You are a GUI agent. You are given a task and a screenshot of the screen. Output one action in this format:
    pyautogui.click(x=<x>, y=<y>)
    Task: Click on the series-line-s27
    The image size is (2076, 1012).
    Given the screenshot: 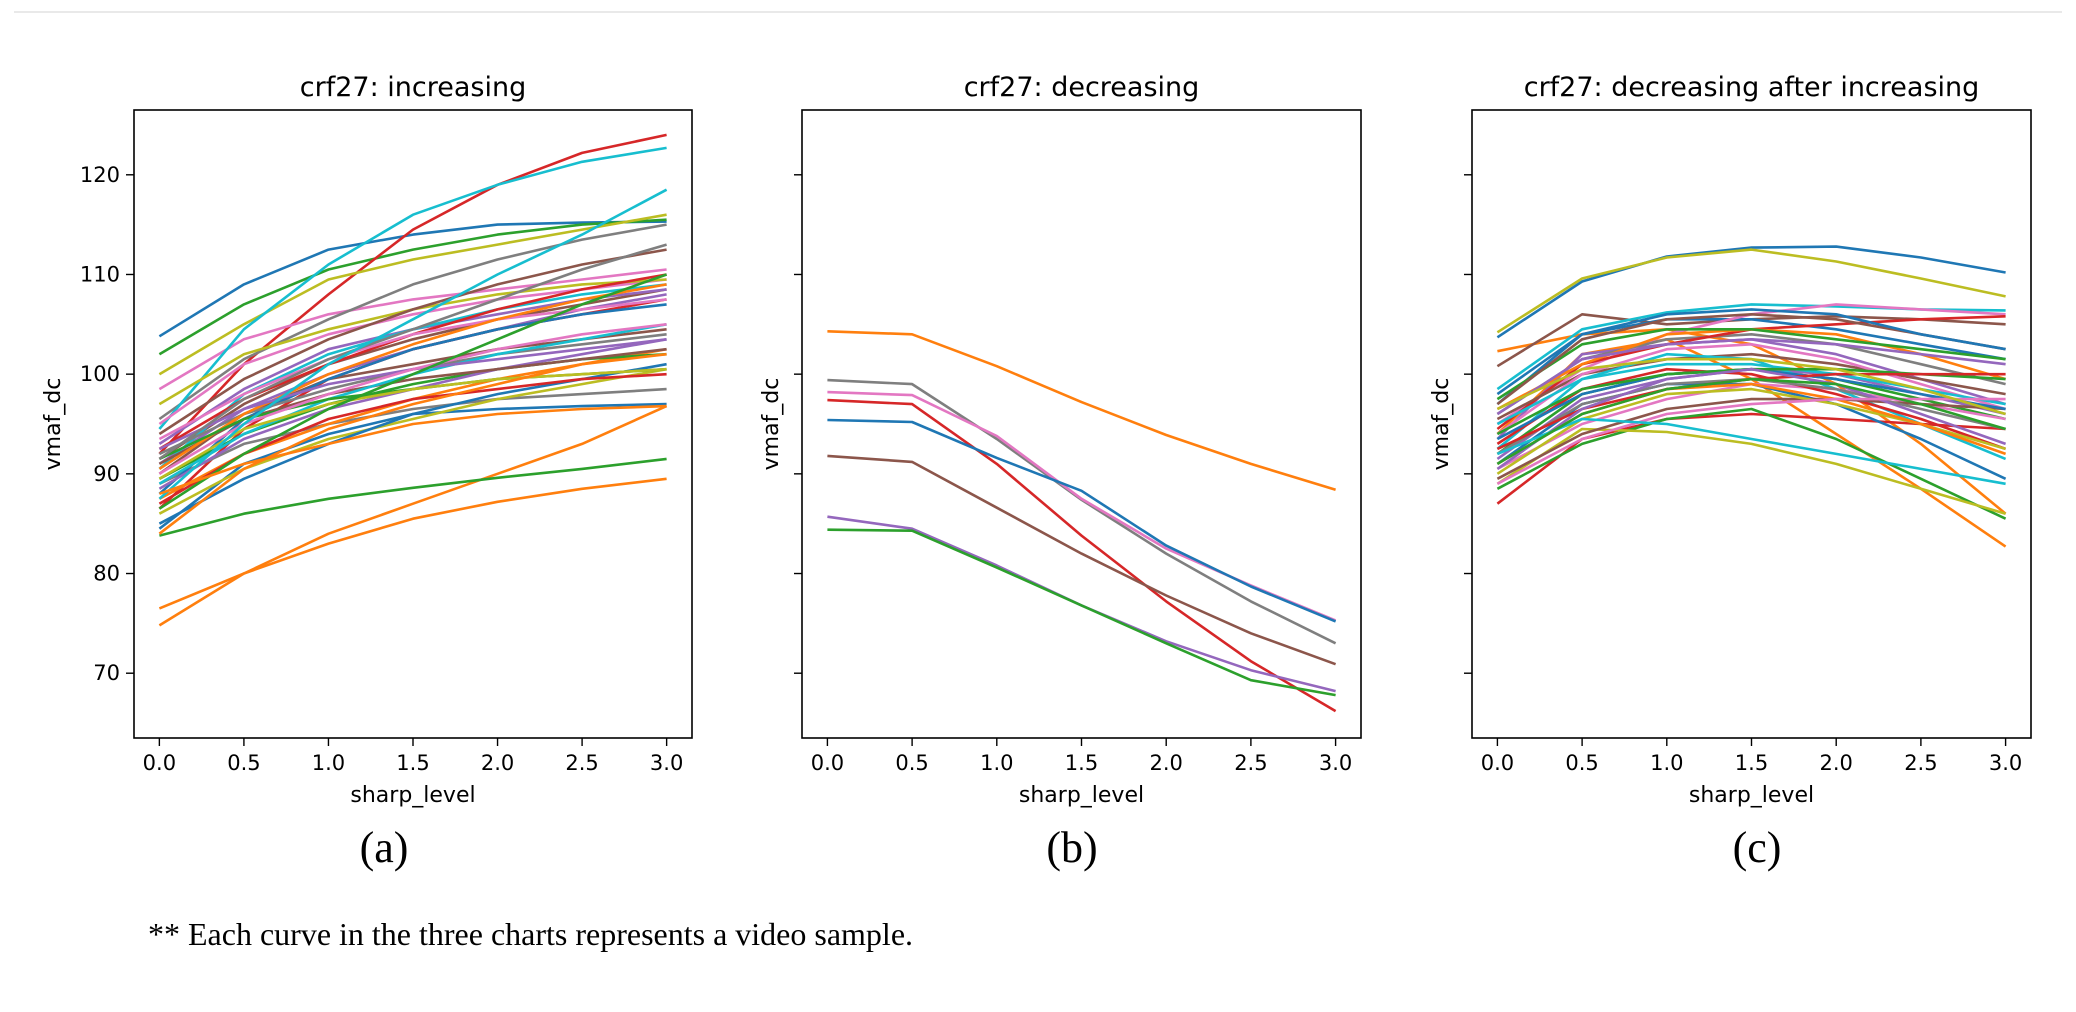 What is the action you would take?
    pyautogui.click(x=412, y=369)
    